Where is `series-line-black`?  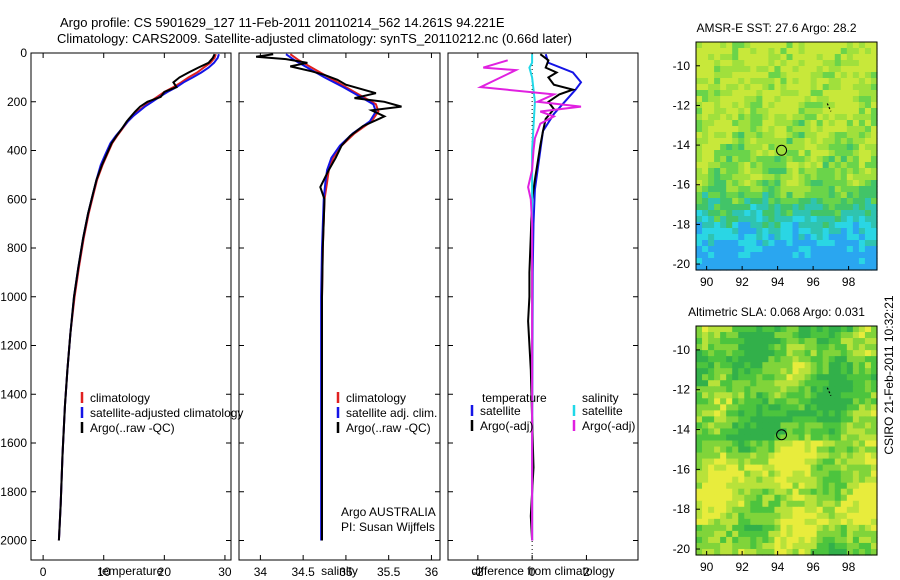
series-line-black is located at coordinates (552, 297).